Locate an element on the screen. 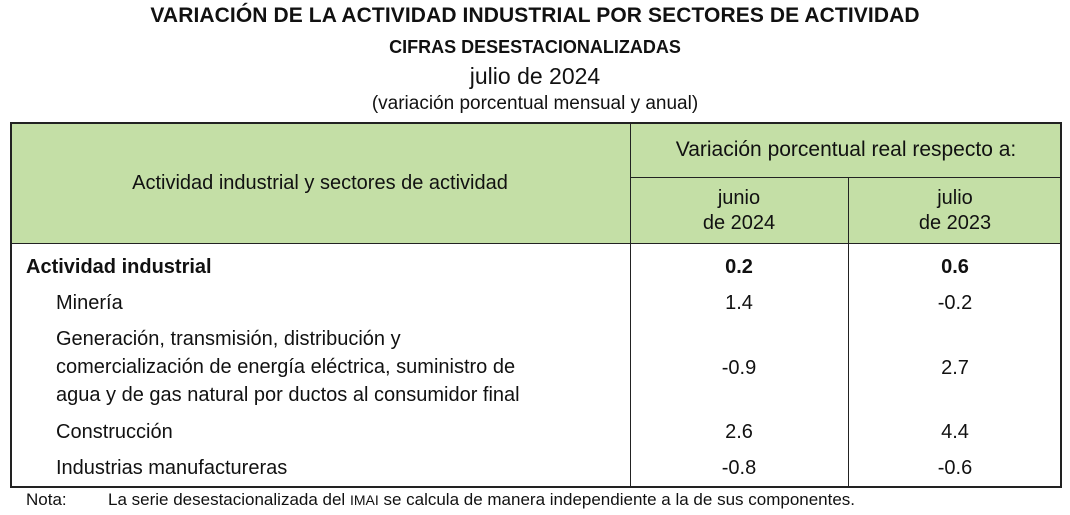 Image resolution: width=1070 pixels, height=515 pixels. row-value-july-2023: 2.7 is located at coordinates (955, 368).